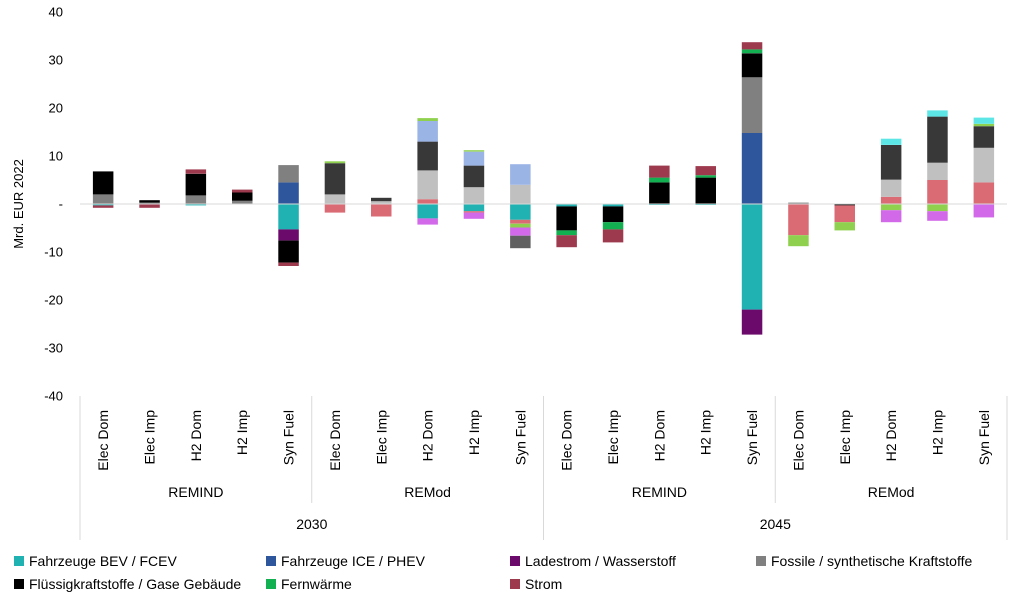 The height and width of the screenshot is (604, 1024). I want to click on legend-item: Fahrzeuge BEV / FCEV, so click(96, 561).